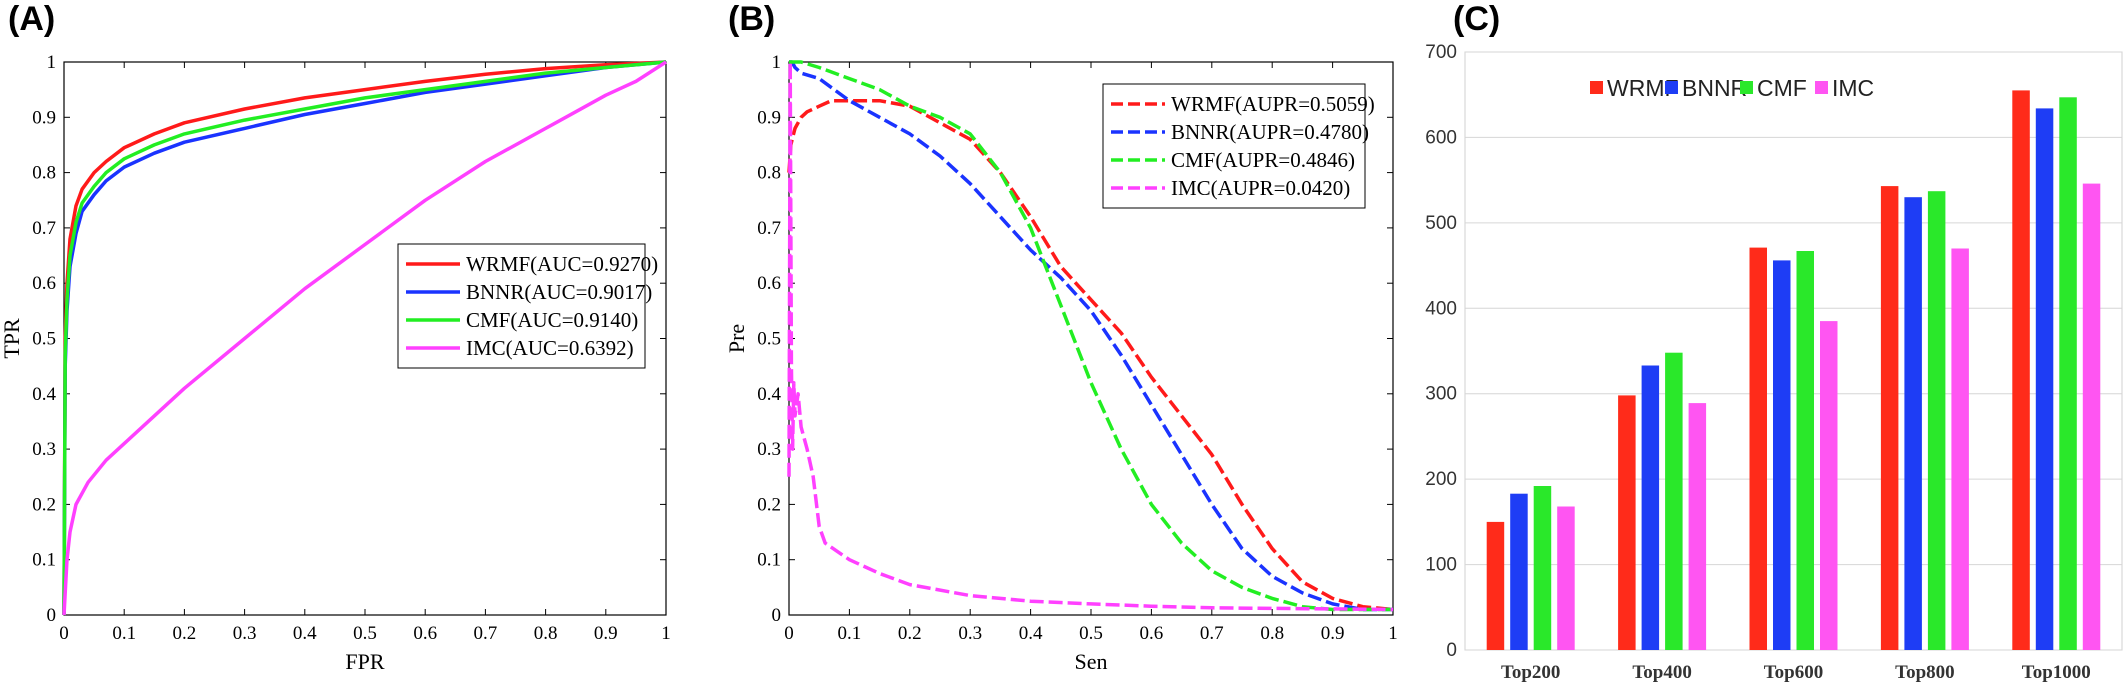 The height and width of the screenshot is (689, 2128). What do you see at coordinates (1495, 585) in the screenshot?
I see `bar-wrmf-top200` at bounding box center [1495, 585].